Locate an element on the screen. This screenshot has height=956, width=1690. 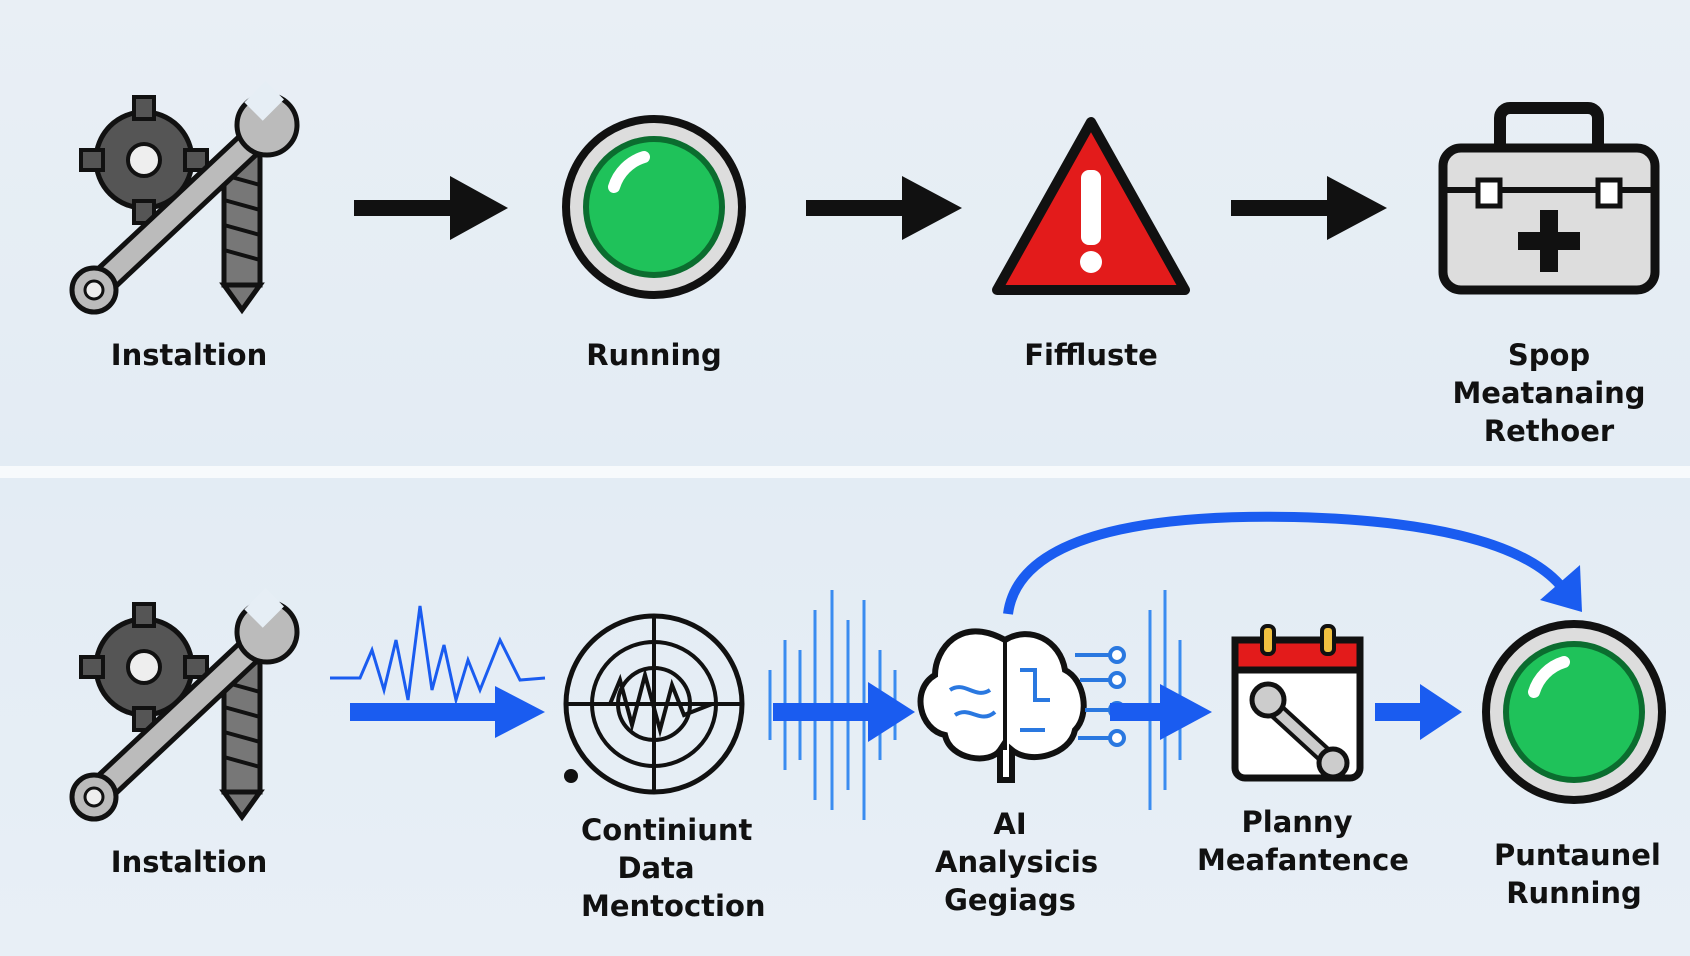
top-step-label-2: Running is located at coordinates (654, 355).